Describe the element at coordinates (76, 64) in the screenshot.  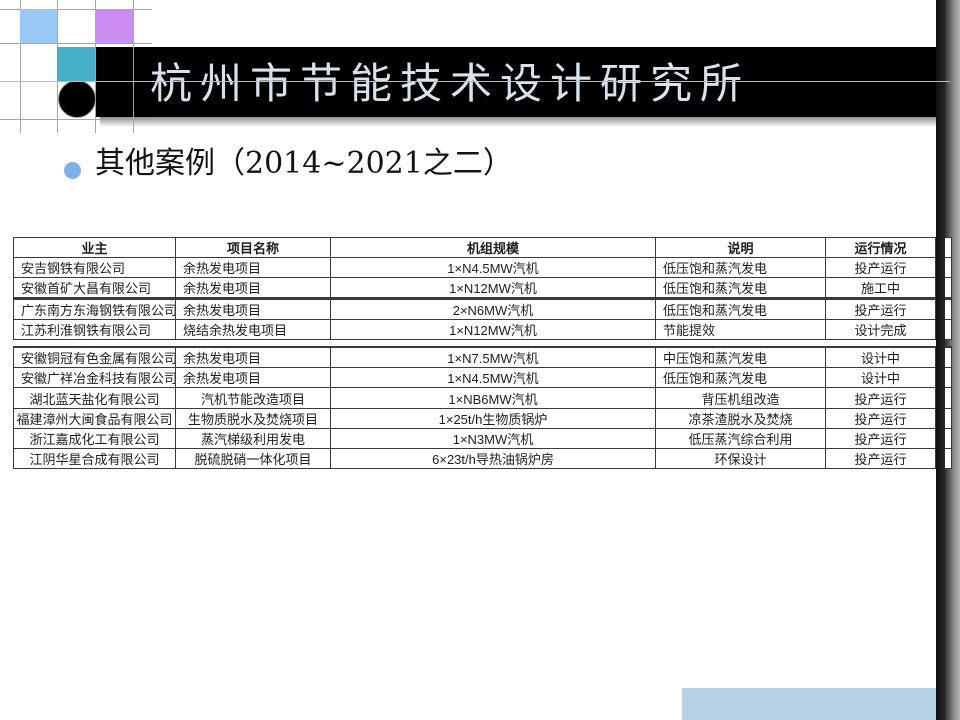
I see `deco-square-teal-icon` at that location.